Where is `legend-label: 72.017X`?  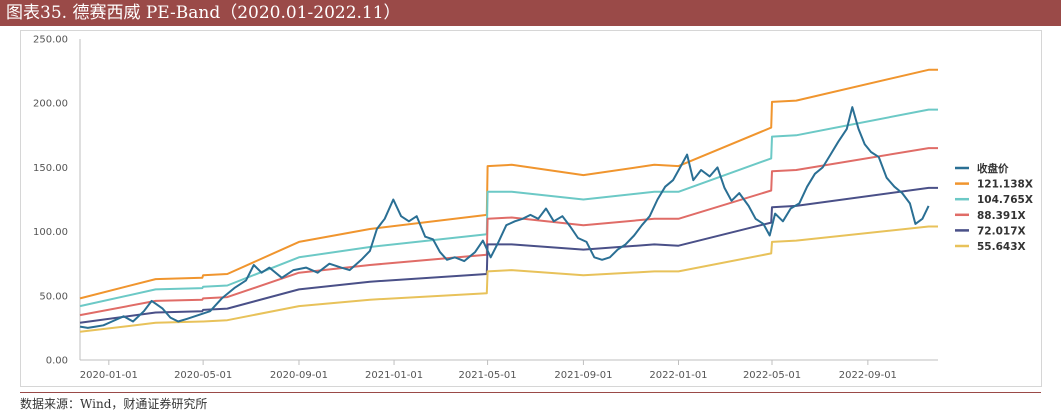
legend-label: 72.017X is located at coordinates (1001, 231).